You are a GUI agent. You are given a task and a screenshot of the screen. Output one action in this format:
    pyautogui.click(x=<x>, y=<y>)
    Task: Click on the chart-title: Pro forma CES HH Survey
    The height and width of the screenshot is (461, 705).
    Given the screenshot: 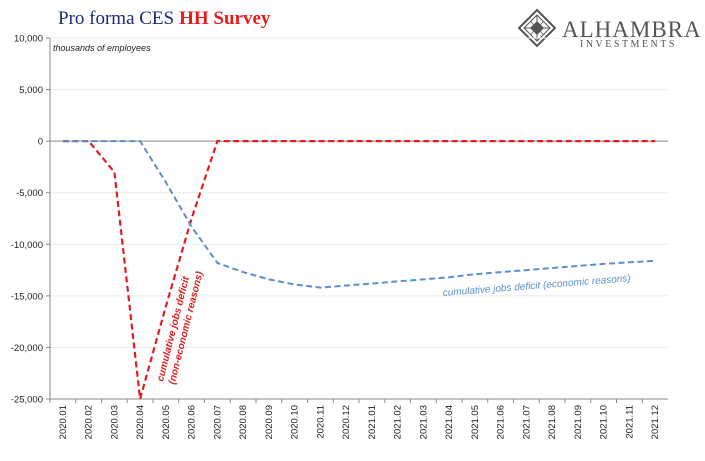 What is the action you would take?
    pyautogui.click(x=164, y=18)
    